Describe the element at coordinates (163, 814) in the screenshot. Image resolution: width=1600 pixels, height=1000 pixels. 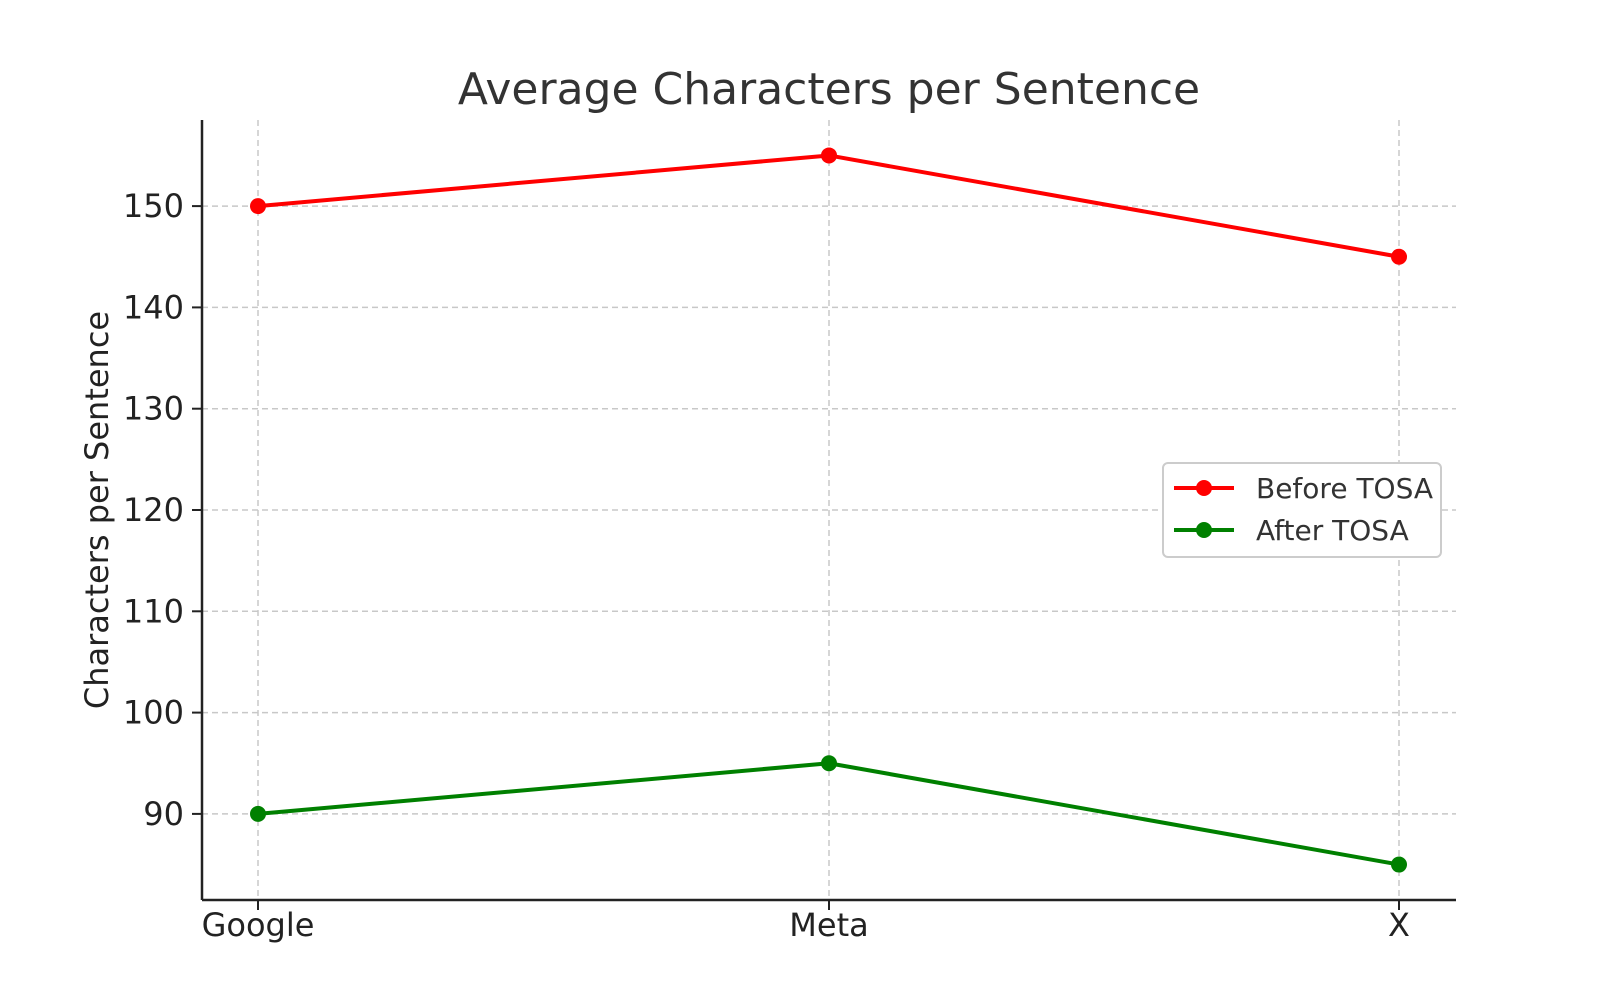
I see `y-tick-label: 90` at that location.